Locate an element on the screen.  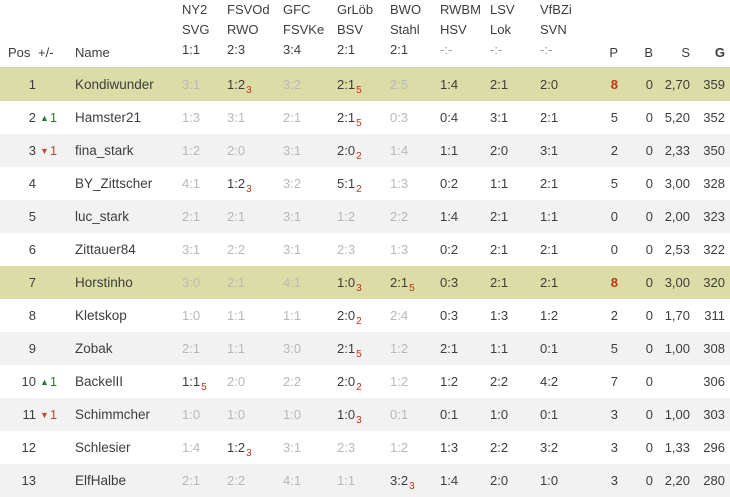
match-header-1: NY2 SVG 1:1 is located at coordinates (204, 34).